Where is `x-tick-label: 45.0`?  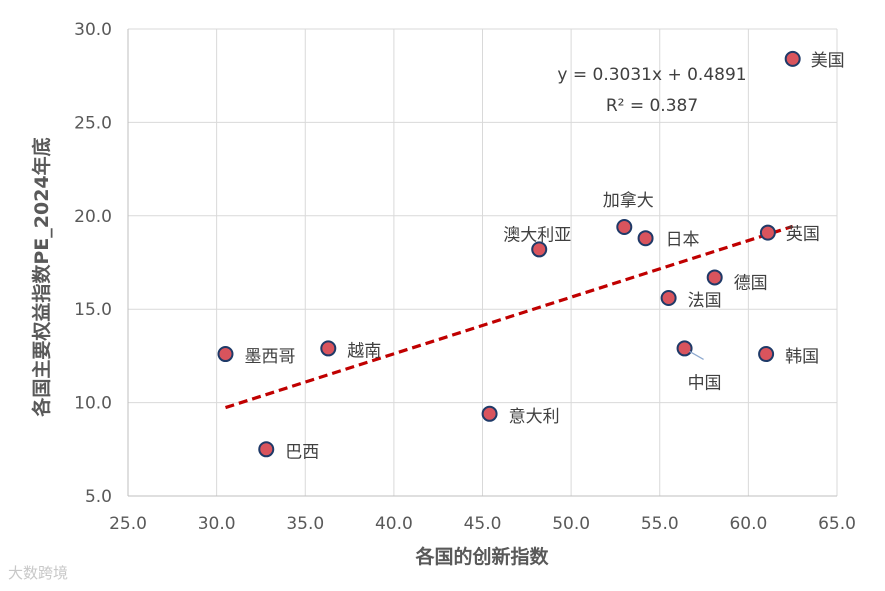
x-tick-label: 45.0 is located at coordinates (483, 524).